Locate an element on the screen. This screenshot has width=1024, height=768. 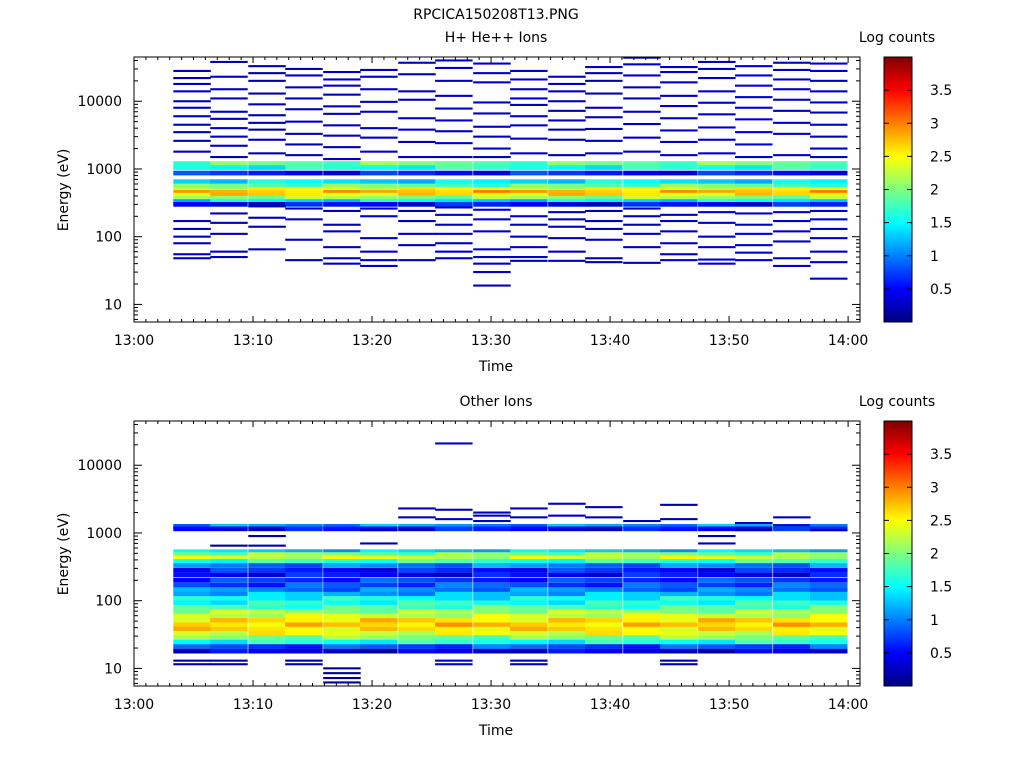
colorbar-tick-label: 2 is located at coordinates (934, 555).